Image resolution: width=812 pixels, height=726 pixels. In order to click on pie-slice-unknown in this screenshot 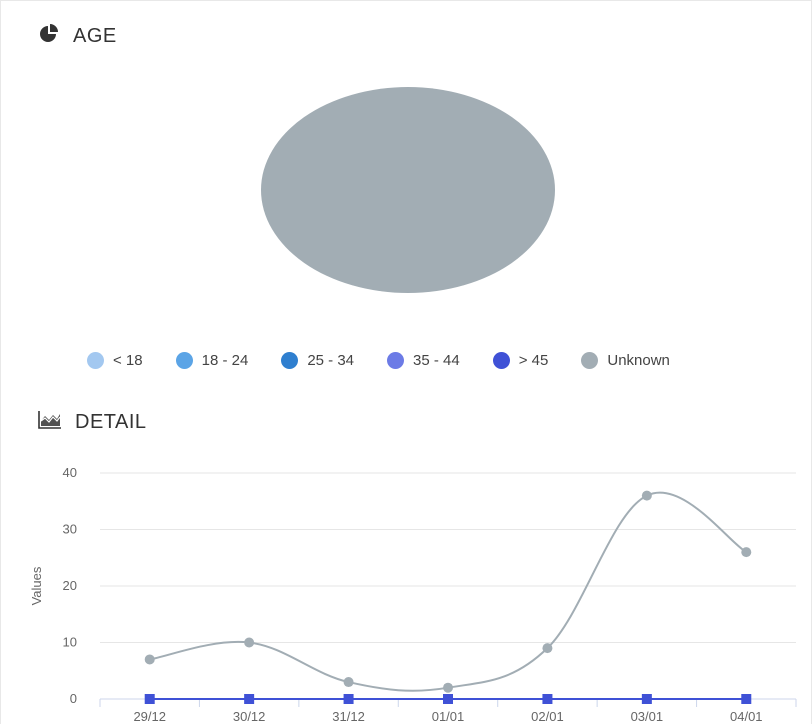, I will do `click(408, 190)`.